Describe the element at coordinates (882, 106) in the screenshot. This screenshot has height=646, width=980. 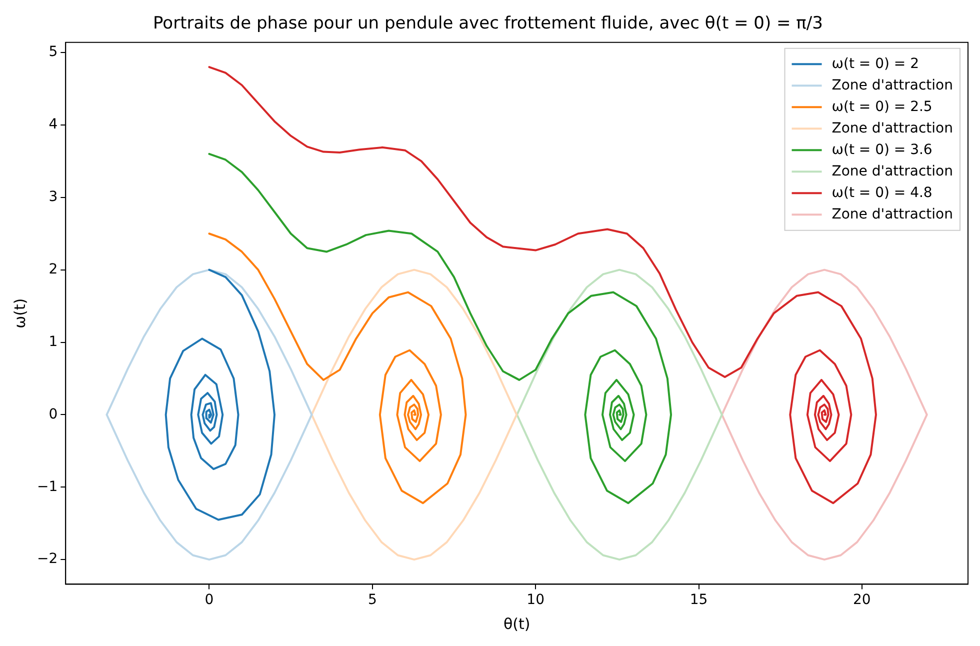
I see `legend-label: ω(t = 0) = 2.5` at that location.